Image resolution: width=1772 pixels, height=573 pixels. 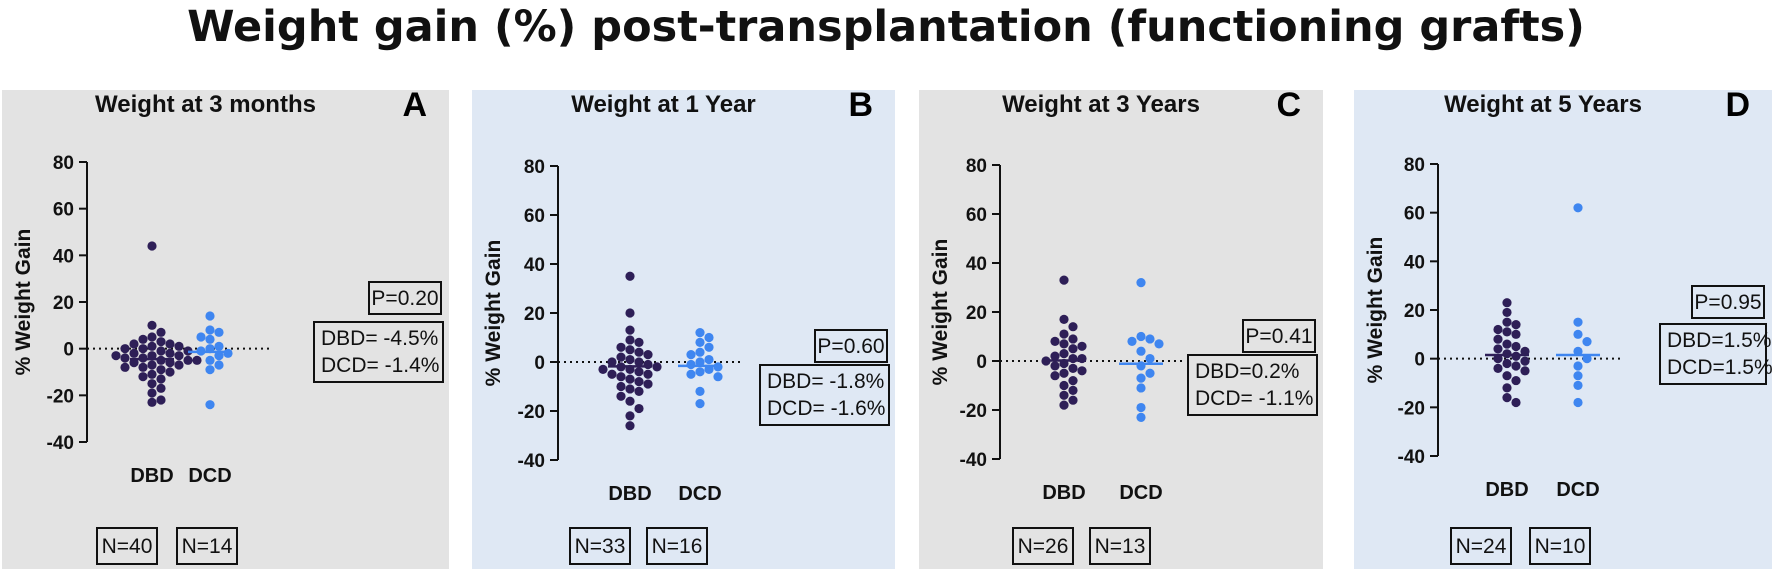 What do you see at coordinates (976, 313) in the screenshot?
I see `y-tick-label: 20` at bounding box center [976, 313].